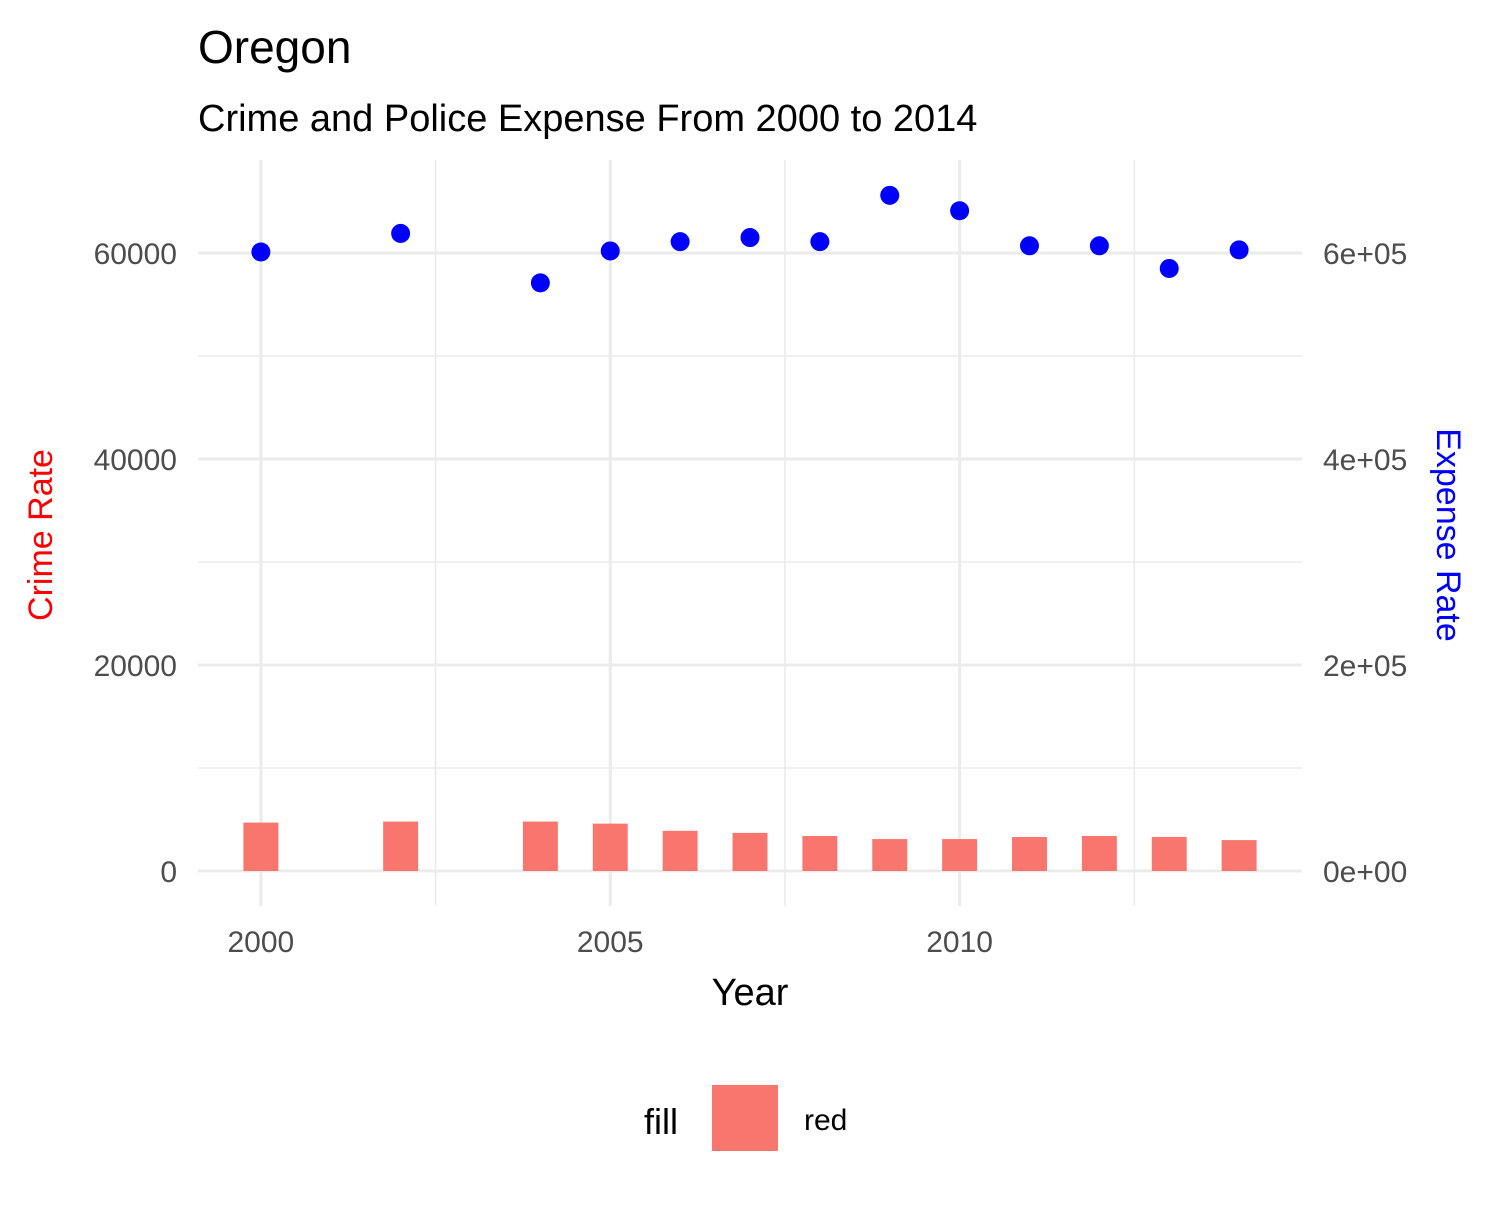 Image resolution: width=1500 pixels, height=1205 pixels. Describe the element at coordinates (820, 242) in the screenshot. I see `point-2008` at that location.